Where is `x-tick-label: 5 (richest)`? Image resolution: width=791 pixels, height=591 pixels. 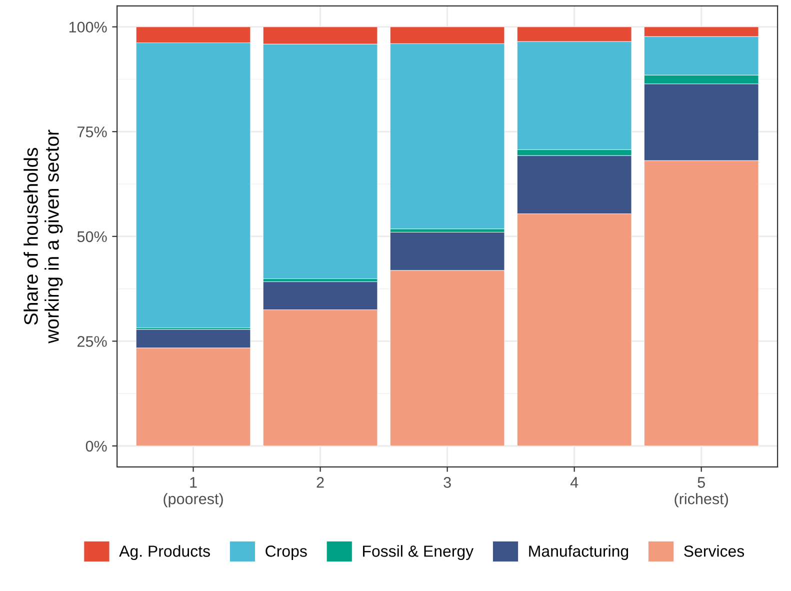
x-tick-label: 5 (richest) is located at coordinates (701, 492).